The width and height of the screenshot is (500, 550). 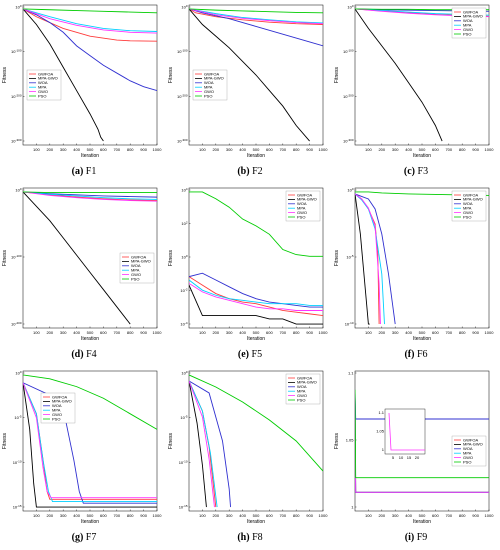 I want to click on panel-caption-label: (f), so click(x=409, y=354).